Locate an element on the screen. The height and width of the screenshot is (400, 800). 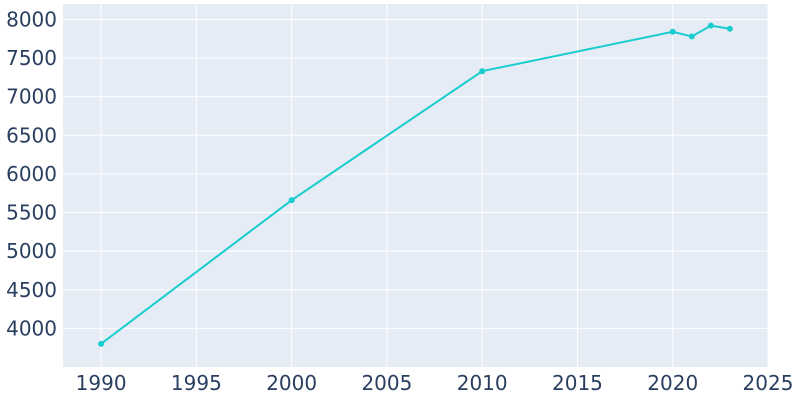
y-tick-label: 8000 is located at coordinates (31, 19).